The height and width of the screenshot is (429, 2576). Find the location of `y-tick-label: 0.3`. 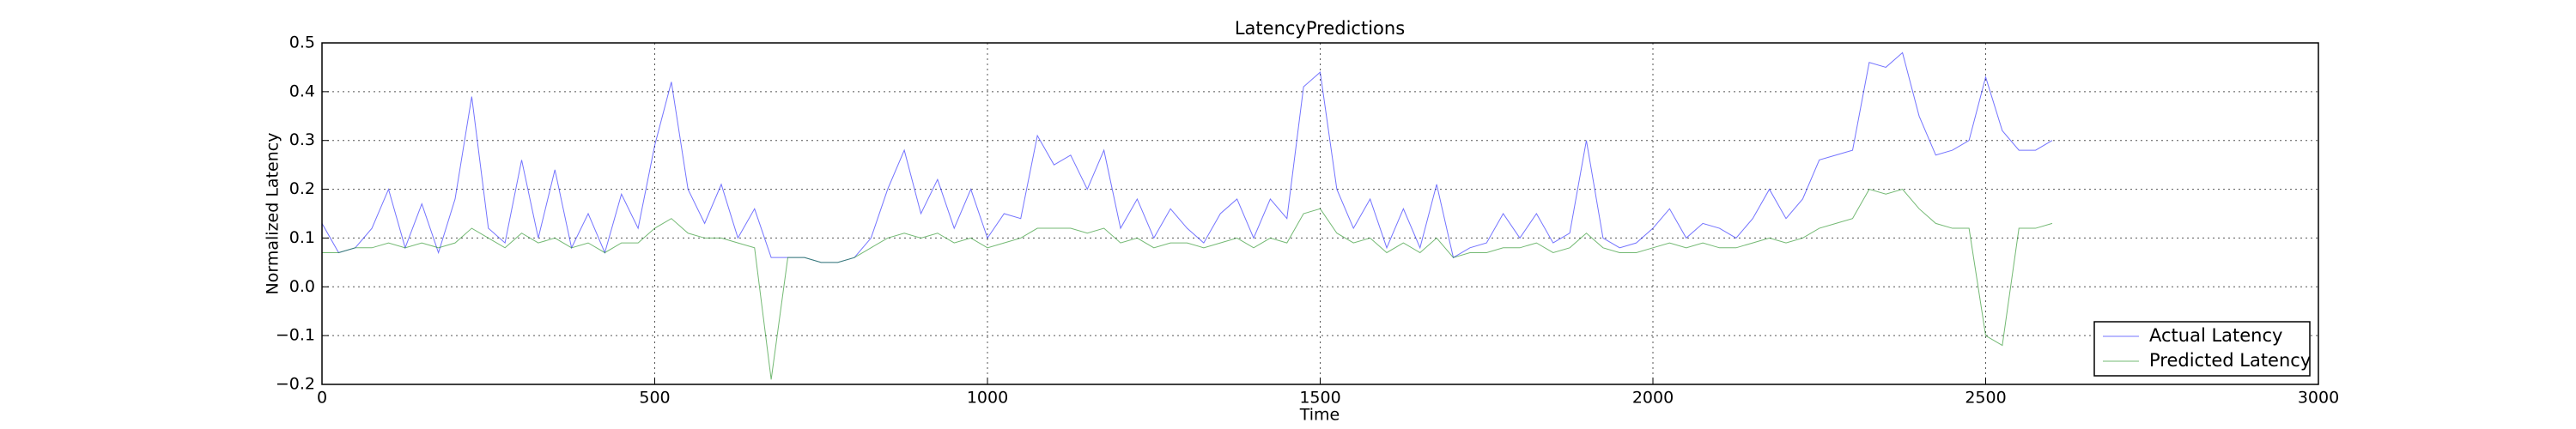

y-tick-label: 0.3 is located at coordinates (302, 139).